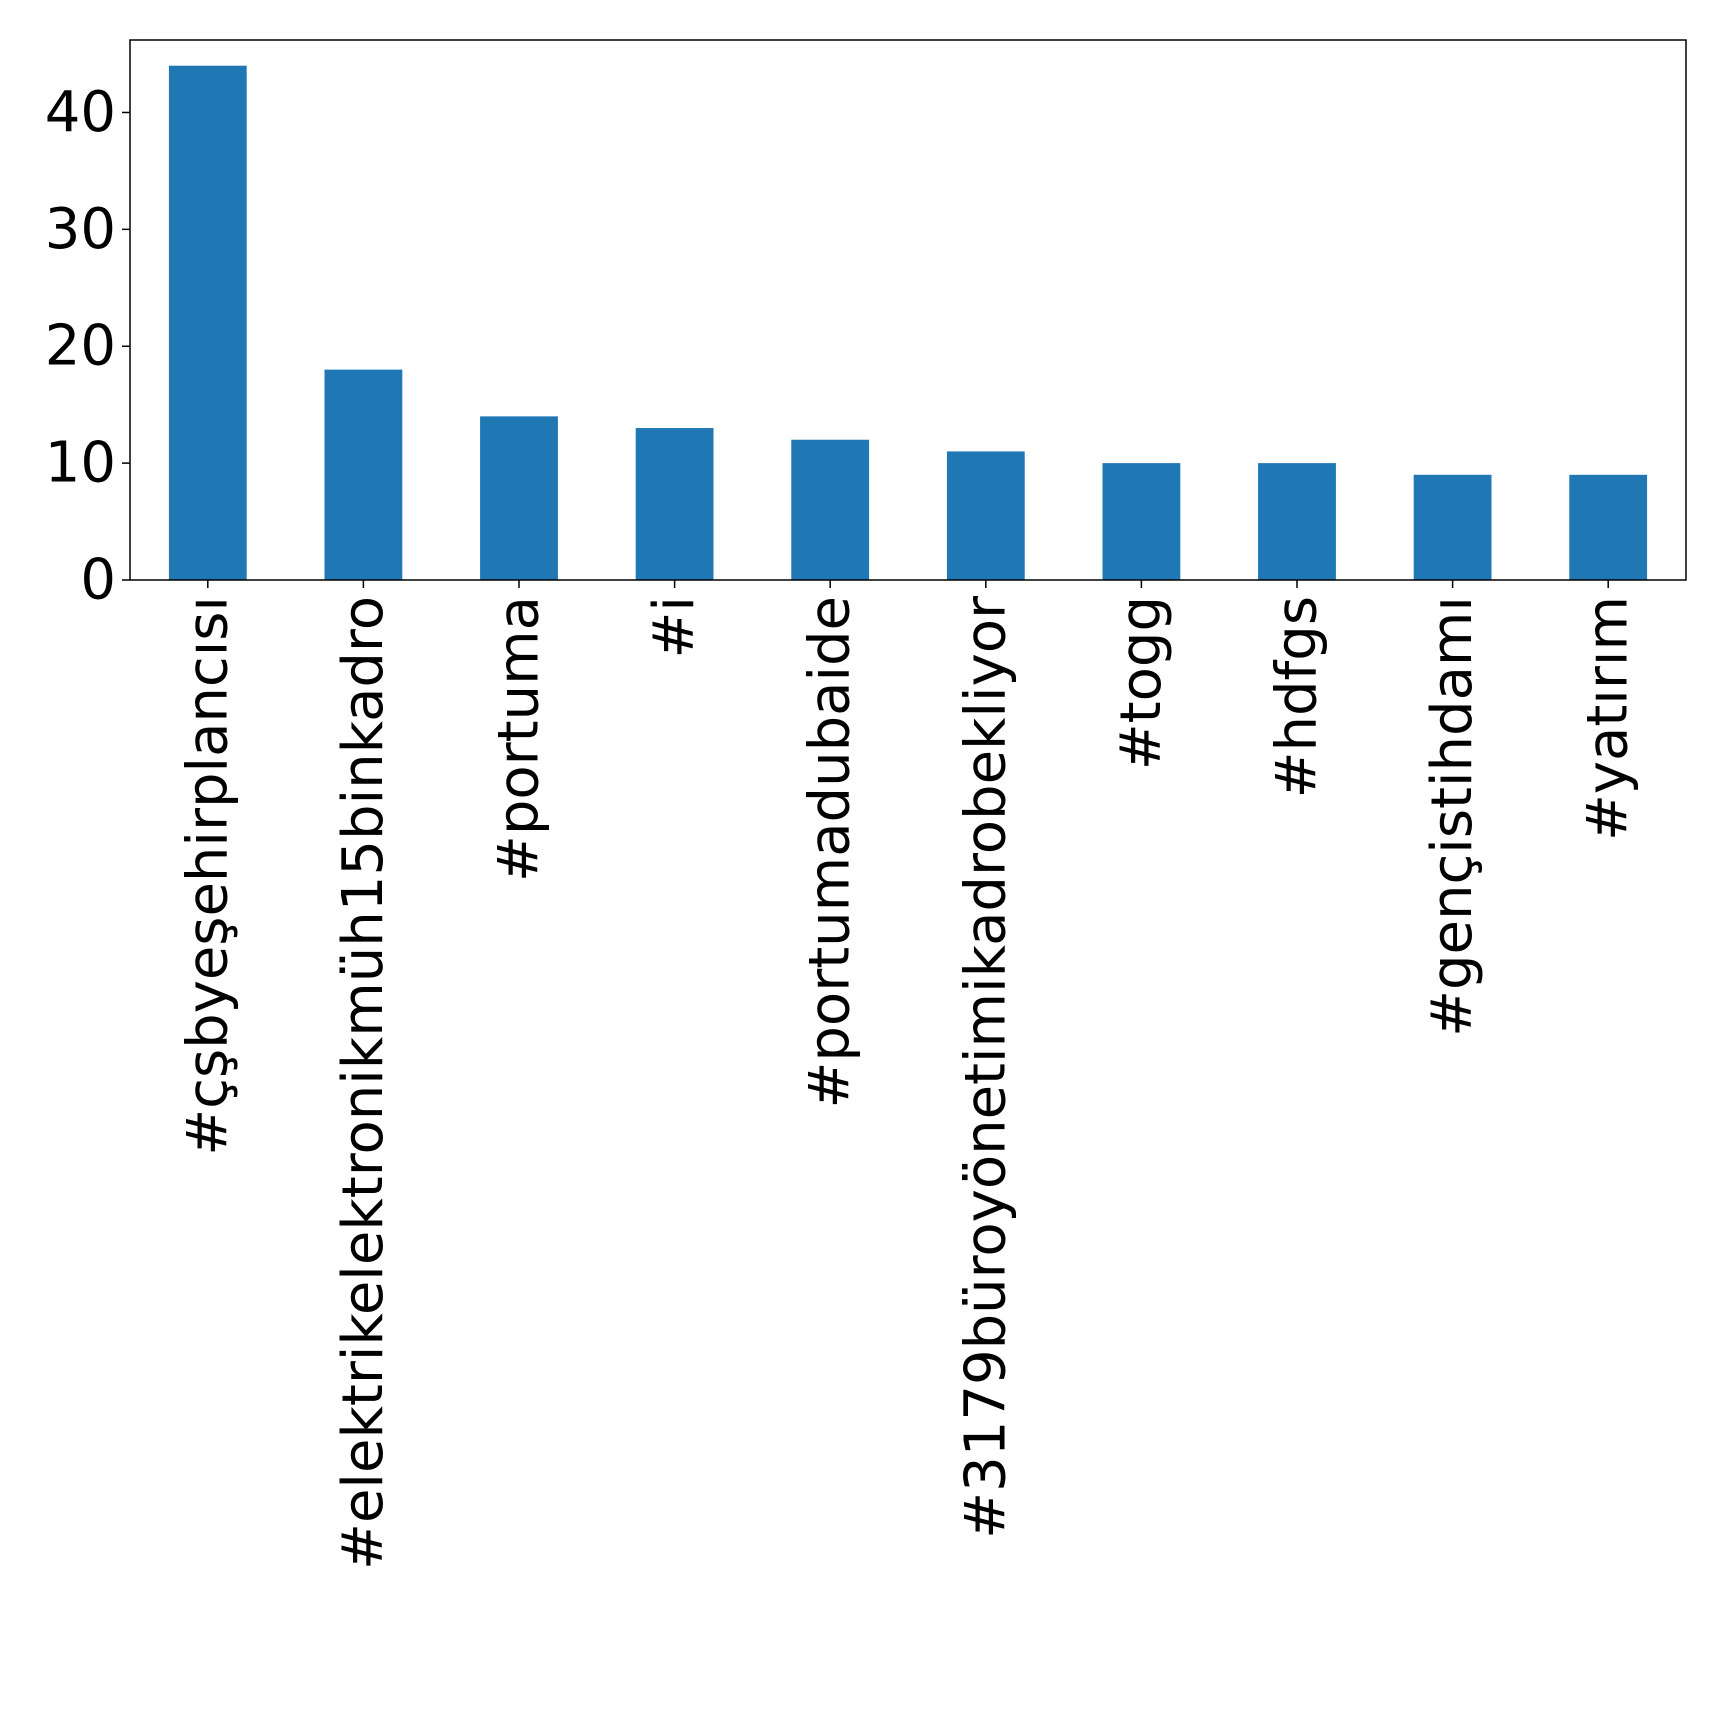 Image resolution: width=1719 pixels, height=1714 pixels. Describe the element at coordinates (830, 852) in the screenshot. I see `x-tick-label: #portumadubaide` at that location.